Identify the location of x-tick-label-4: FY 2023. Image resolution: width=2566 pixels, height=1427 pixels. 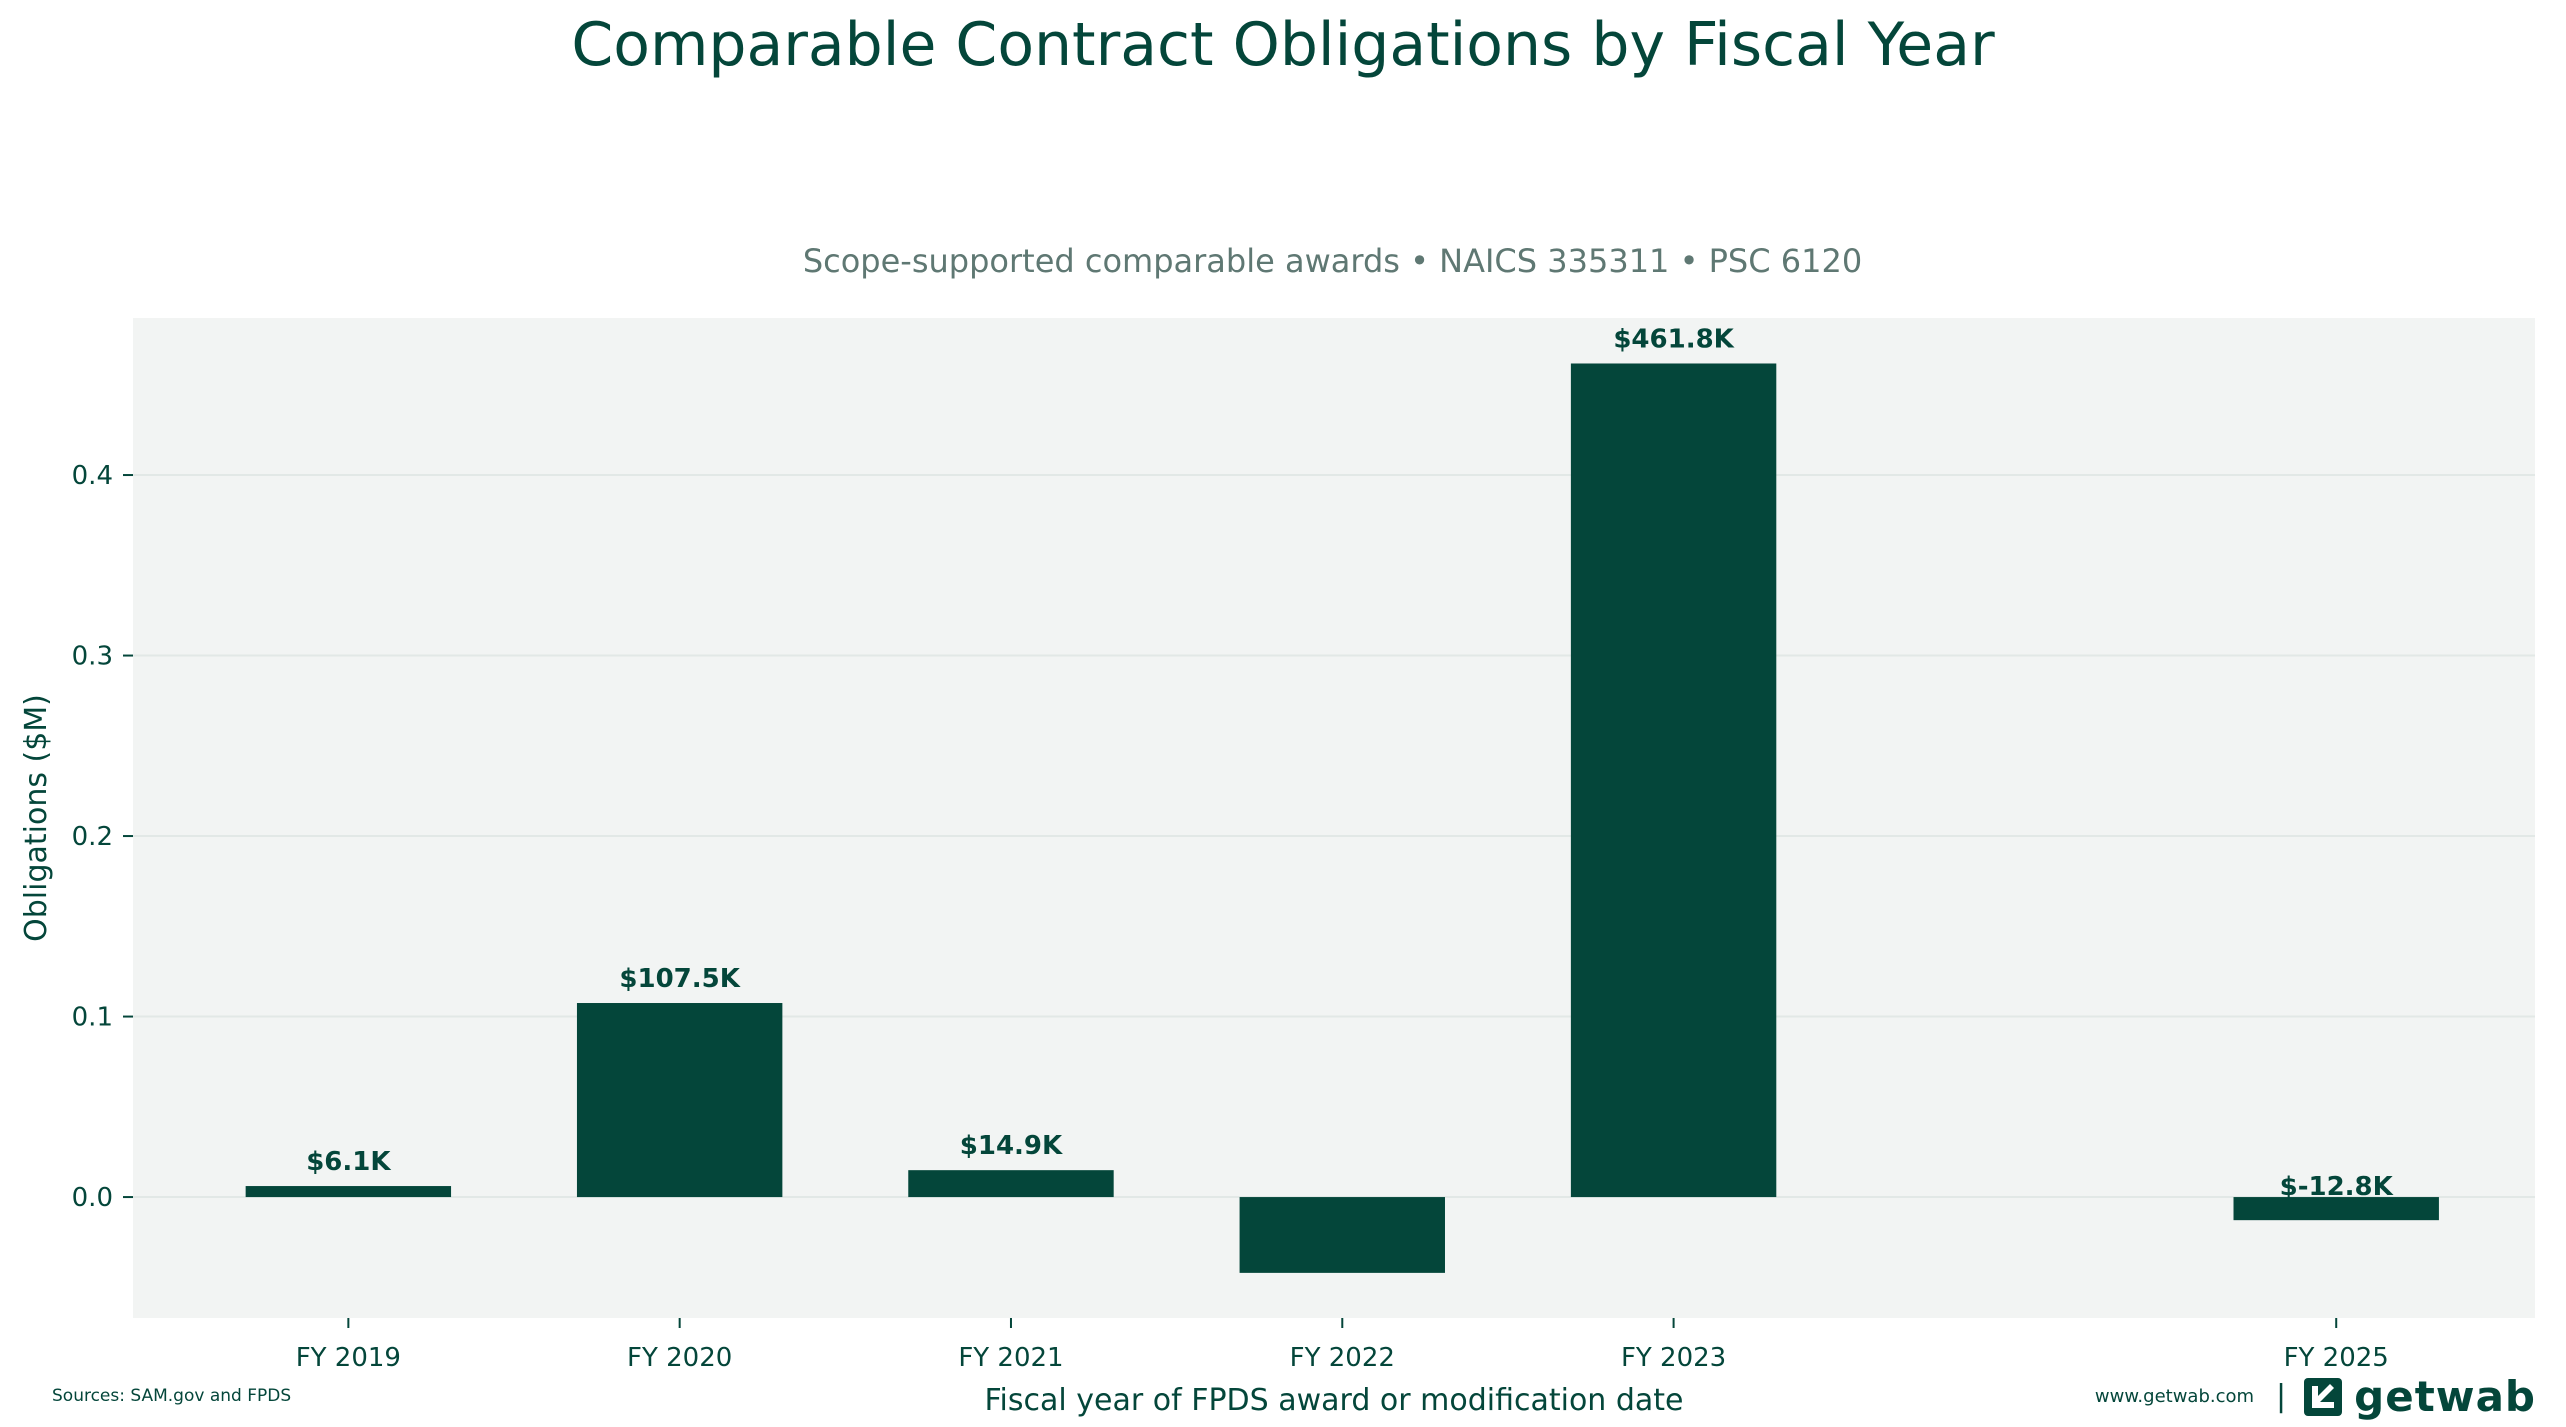
(1673, 1358).